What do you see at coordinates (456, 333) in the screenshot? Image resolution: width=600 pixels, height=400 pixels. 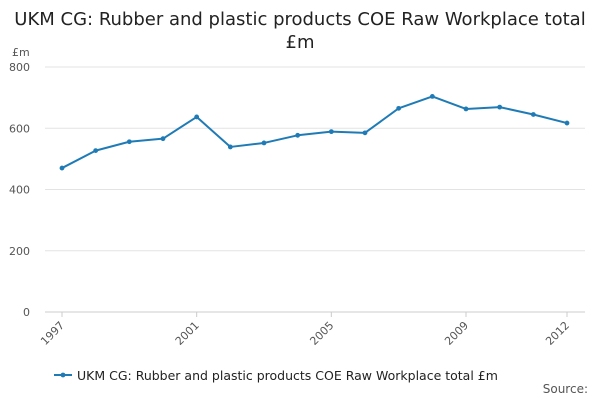 I see `x-tick-label-2009: 2009` at bounding box center [456, 333].